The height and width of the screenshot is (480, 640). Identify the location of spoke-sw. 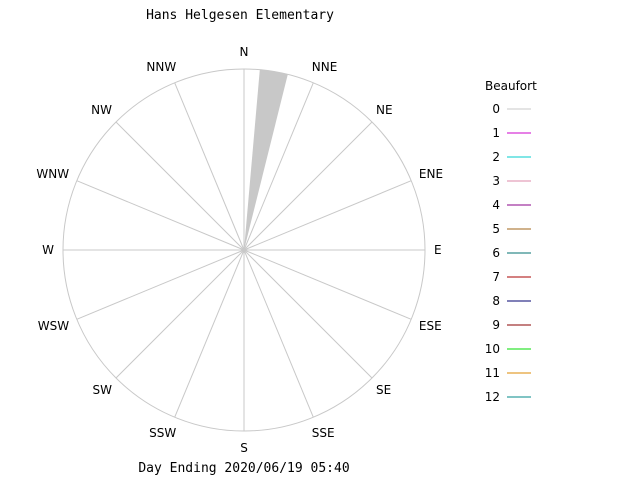
(180, 314).